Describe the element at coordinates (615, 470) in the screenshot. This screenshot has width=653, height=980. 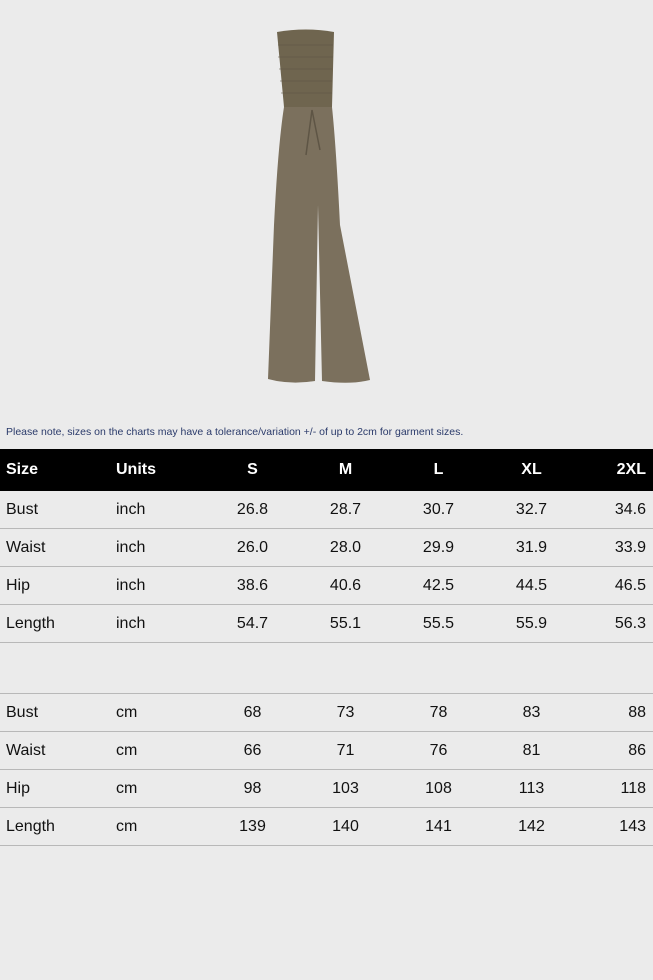
I see `header-cell: 2XL` at that location.